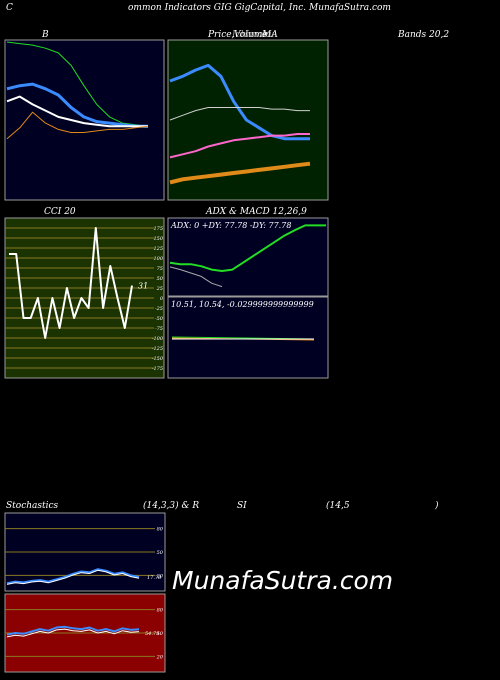 The width and height of the screenshot is (500, 680). I want to click on price-title-c: MA, so click(270, 35).